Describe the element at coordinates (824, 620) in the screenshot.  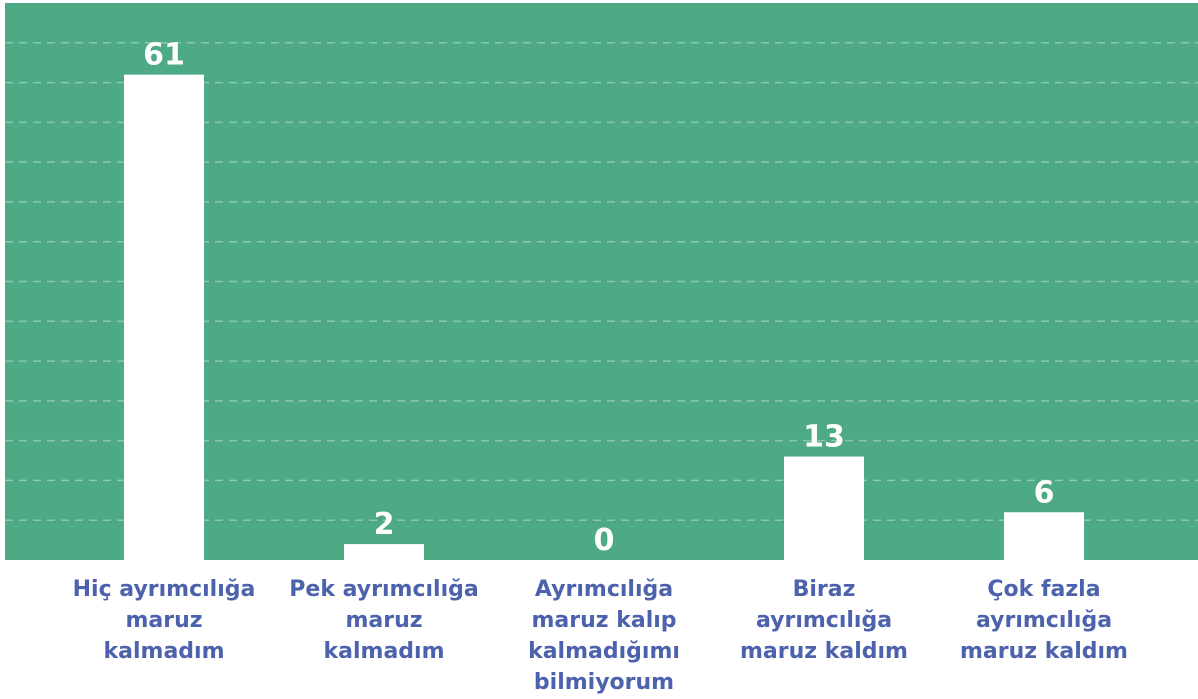
I see `x-tick-label: Biraz ayrımcılığa maruz kaldım` at that location.